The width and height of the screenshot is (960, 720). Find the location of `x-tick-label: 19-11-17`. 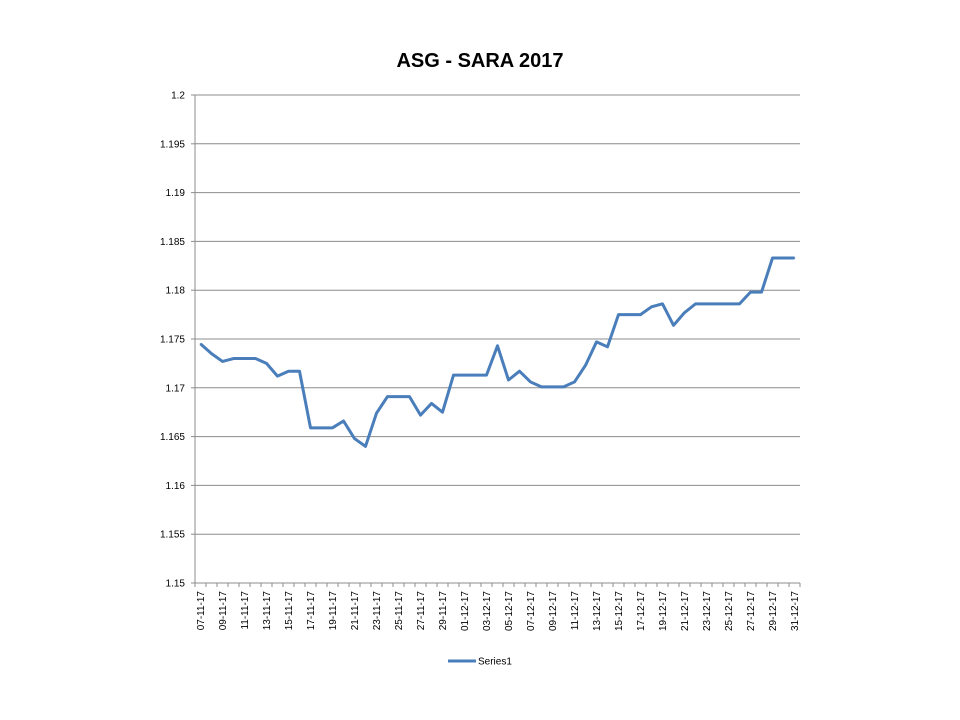

x-tick-label: 19-11-17 is located at coordinates (333, 611).